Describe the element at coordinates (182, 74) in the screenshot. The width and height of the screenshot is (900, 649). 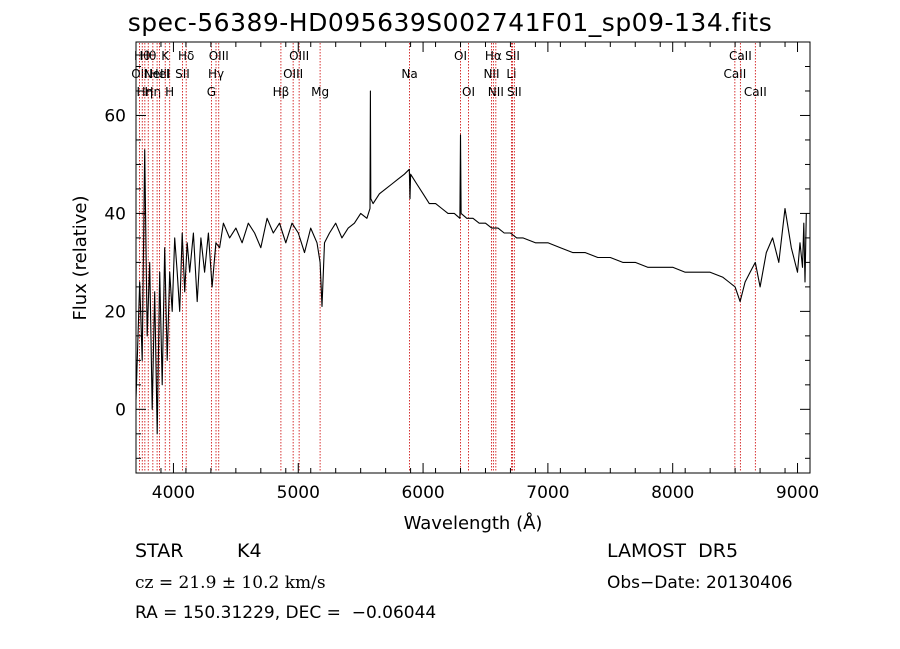
I see `spectral-line-label-9: SII` at that location.